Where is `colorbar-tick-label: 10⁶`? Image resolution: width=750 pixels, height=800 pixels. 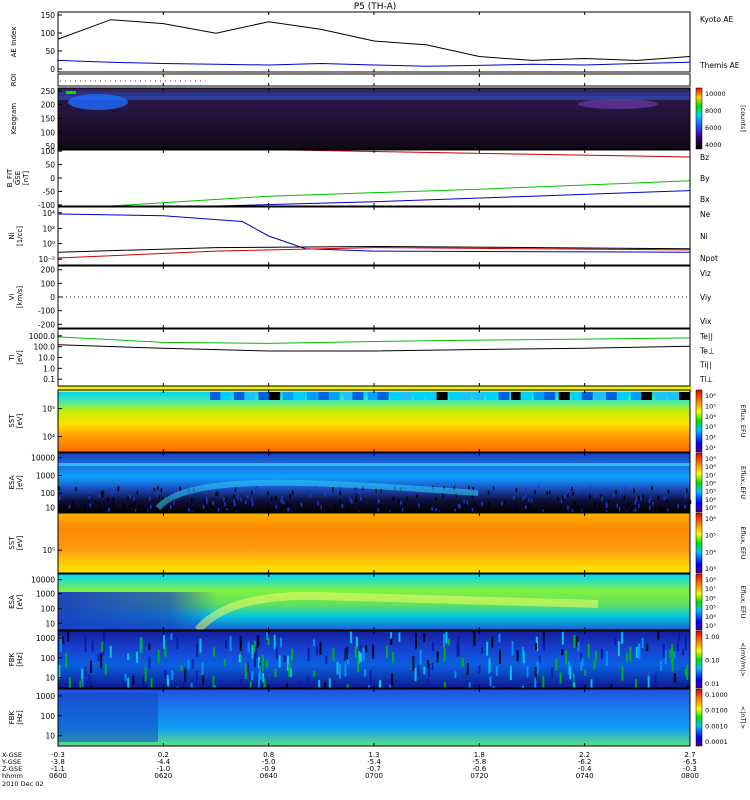 colorbar-tick-label: 10⁶ is located at coordinates (710, 484).